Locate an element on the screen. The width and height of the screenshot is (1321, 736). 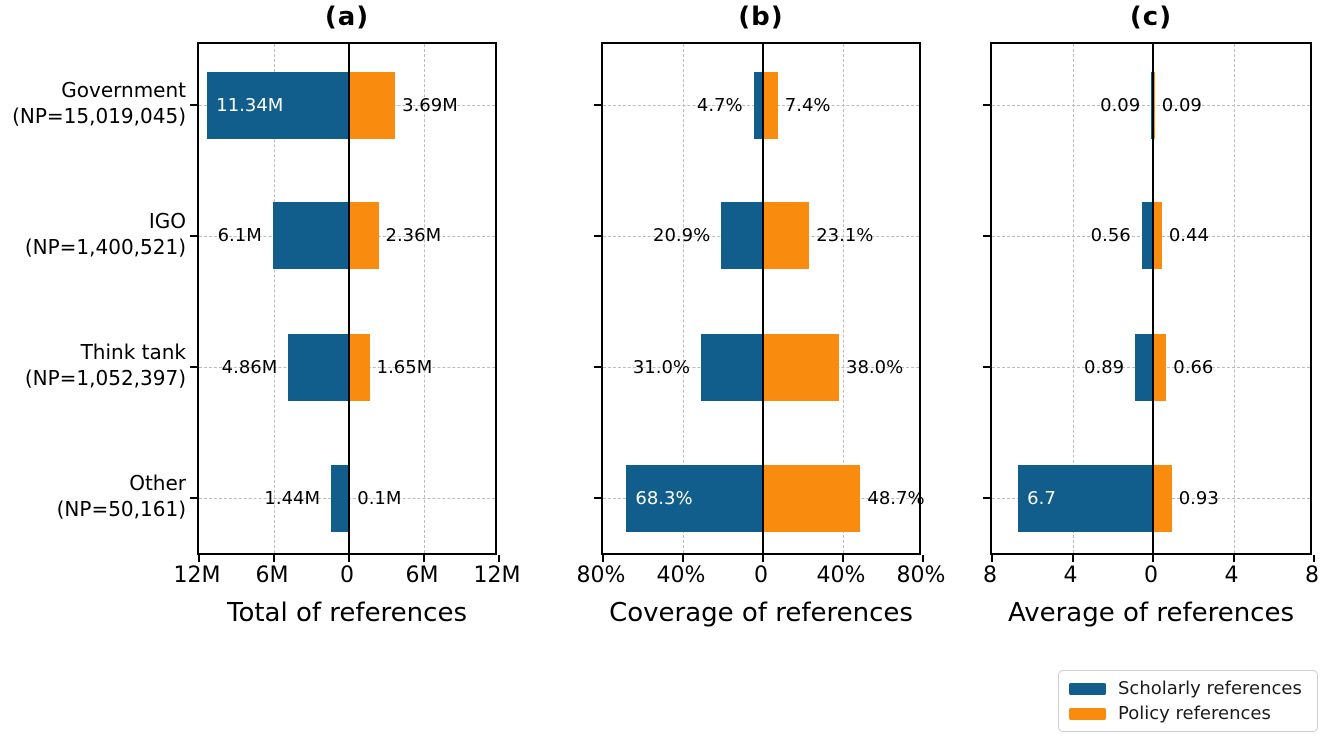
panel-c-title: (c) is located at coordinates (1151, 17).